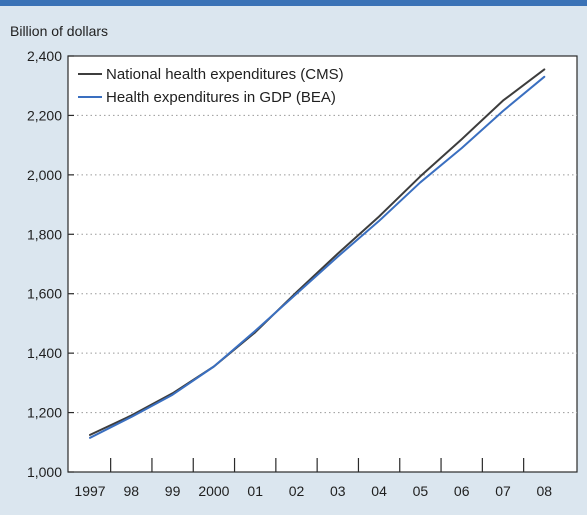 This screenshot has height=515, width=587. What do you see at coordinates (50, 264) in the screenshot?
I see `y-axis-ticks: 1,000 1,200 1,400 1,600 1,800 2,000 2,200 2,400` at bounding box center [50, 264].